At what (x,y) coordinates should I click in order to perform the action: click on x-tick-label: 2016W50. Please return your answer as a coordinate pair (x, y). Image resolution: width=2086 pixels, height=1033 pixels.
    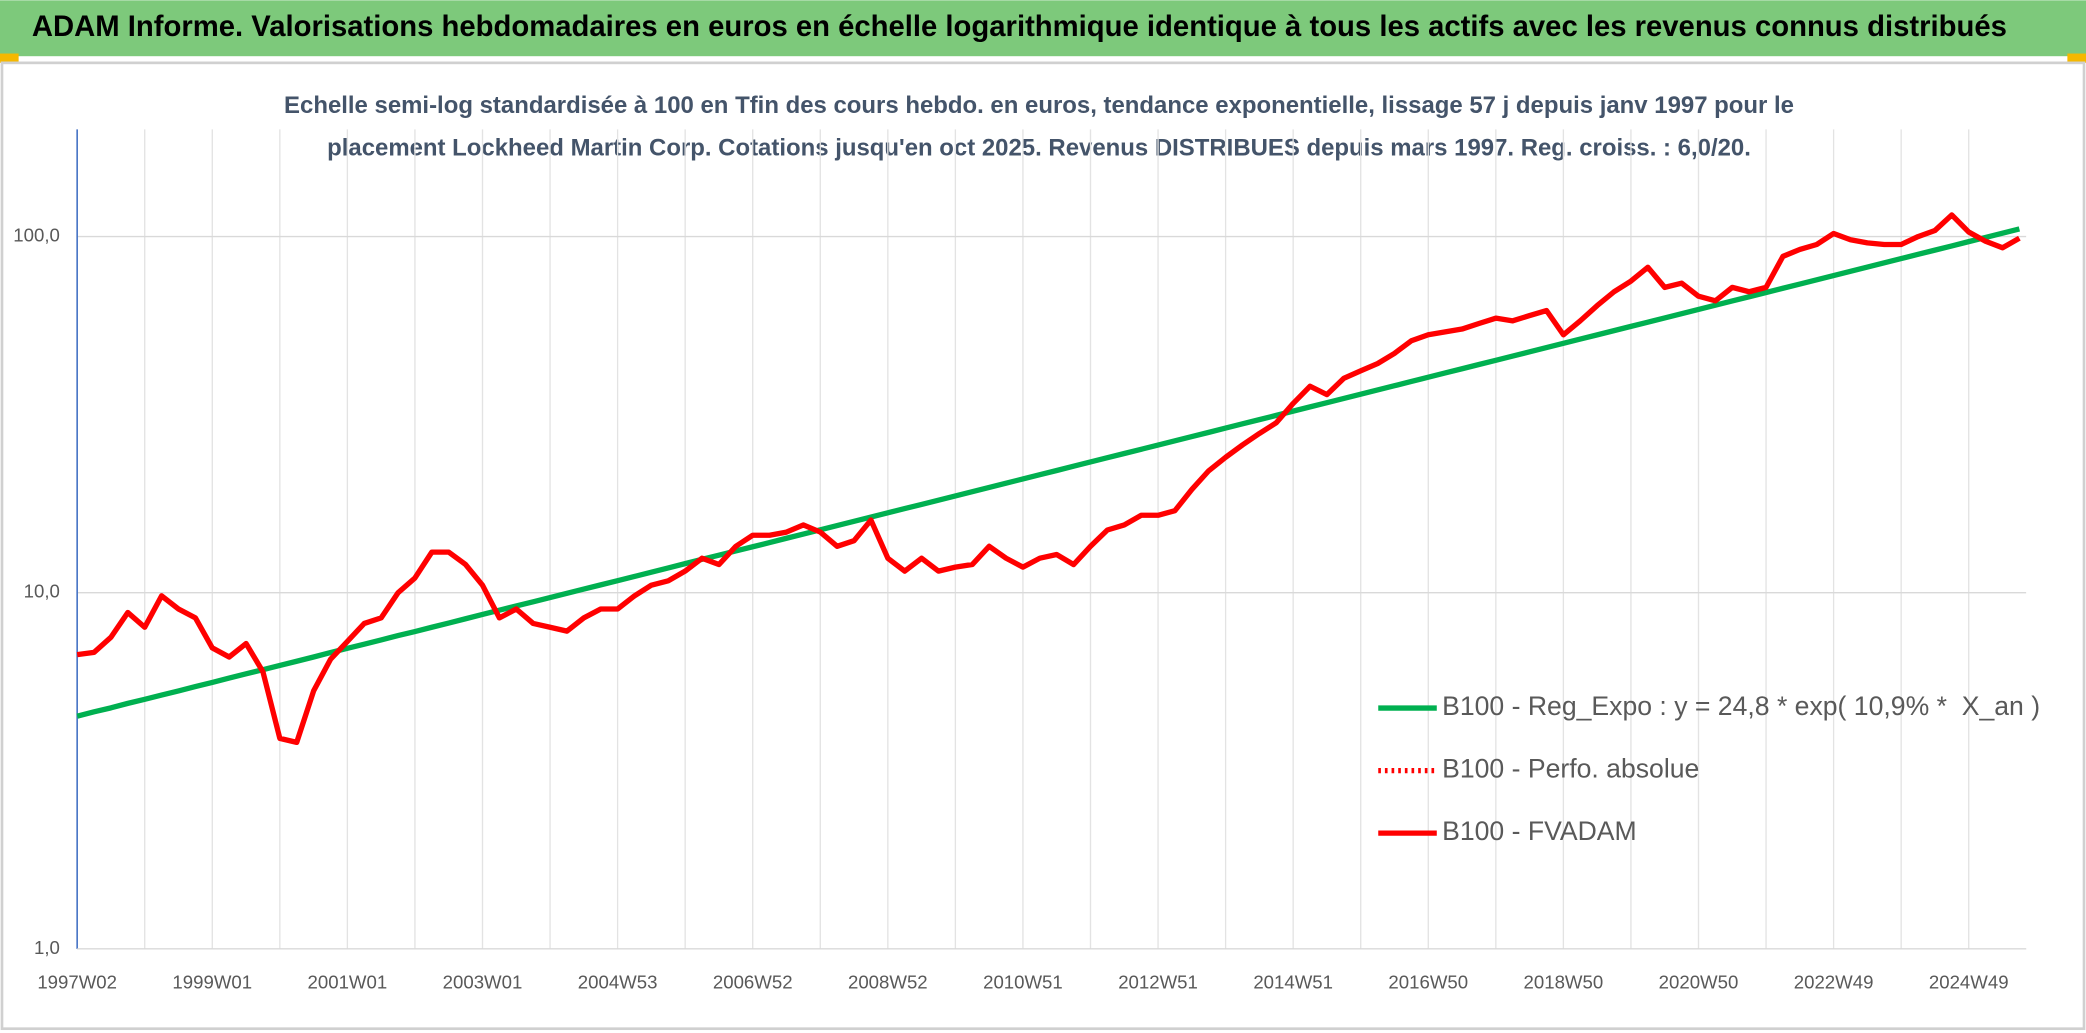
    Looking at the image, I should click on (1428, 981).